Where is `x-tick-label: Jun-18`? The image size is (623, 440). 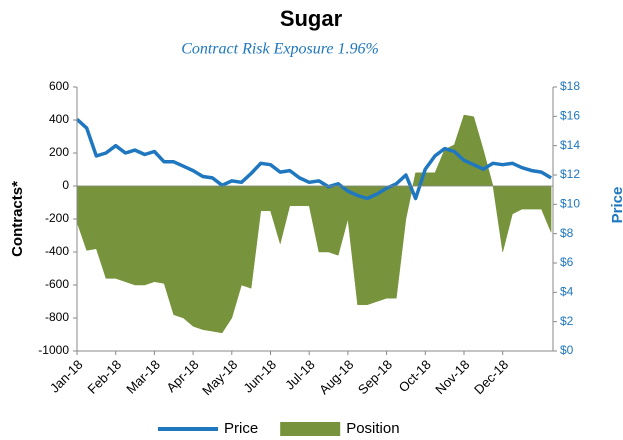 x-tick-label: Jun-18 is located at coordinates (259, 376).